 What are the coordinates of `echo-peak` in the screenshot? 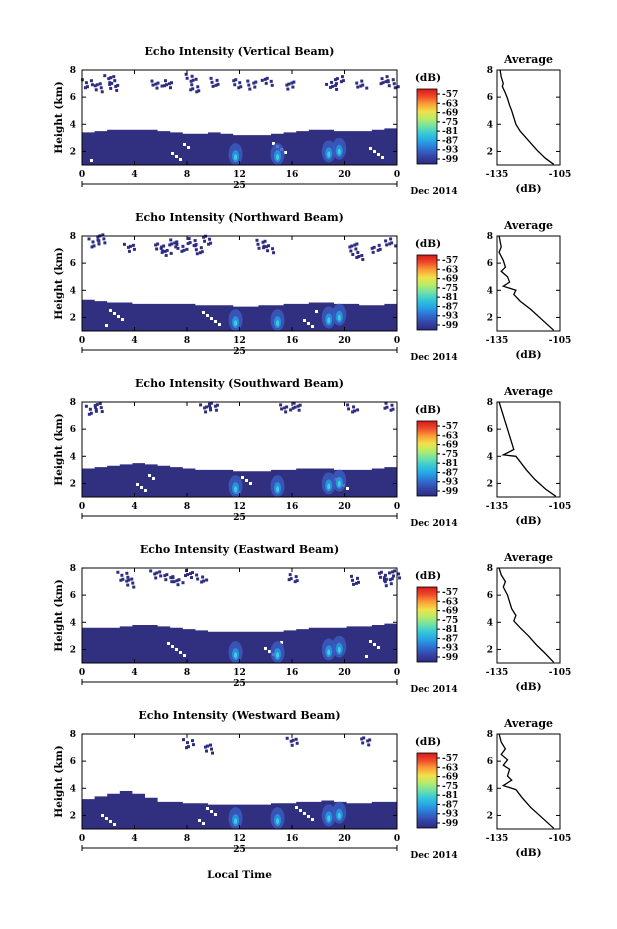 It's located at (329, 818).